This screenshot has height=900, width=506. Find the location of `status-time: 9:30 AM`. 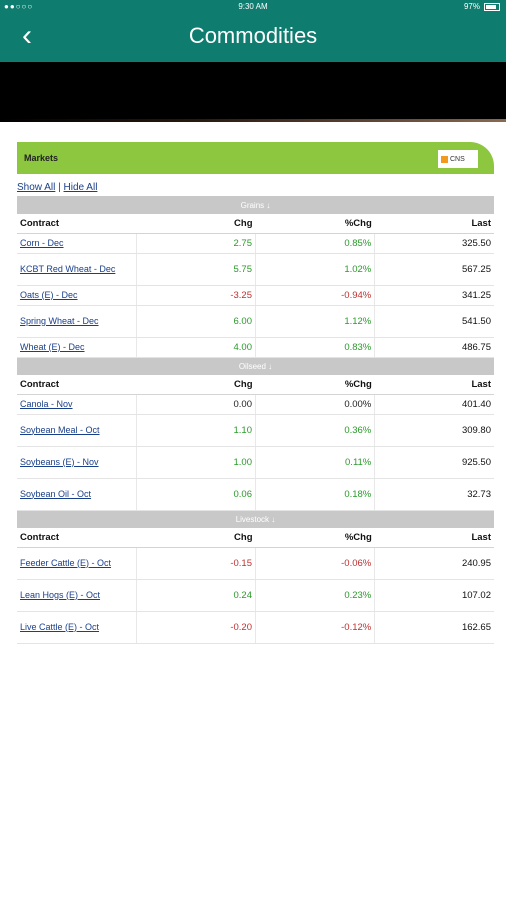

status-time: 9:30 AM is located at coordinates (253, 6).